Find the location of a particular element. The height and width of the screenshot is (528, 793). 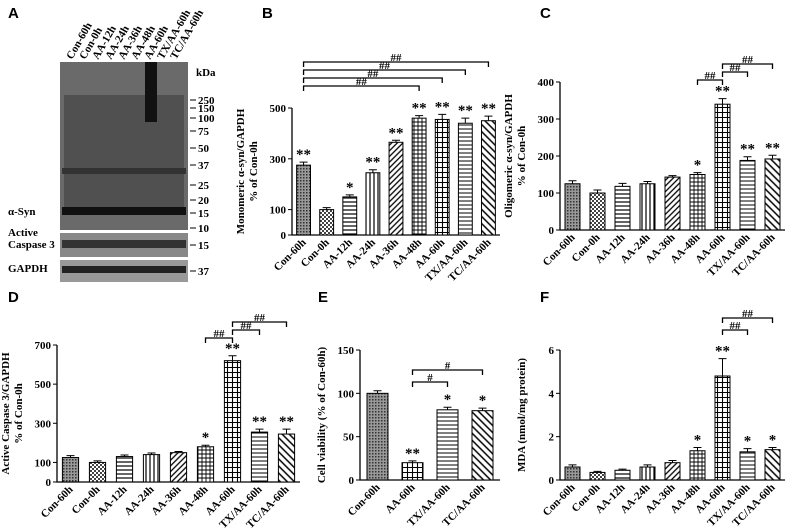

marker-label: 50 is located at coordinates (204, 149).